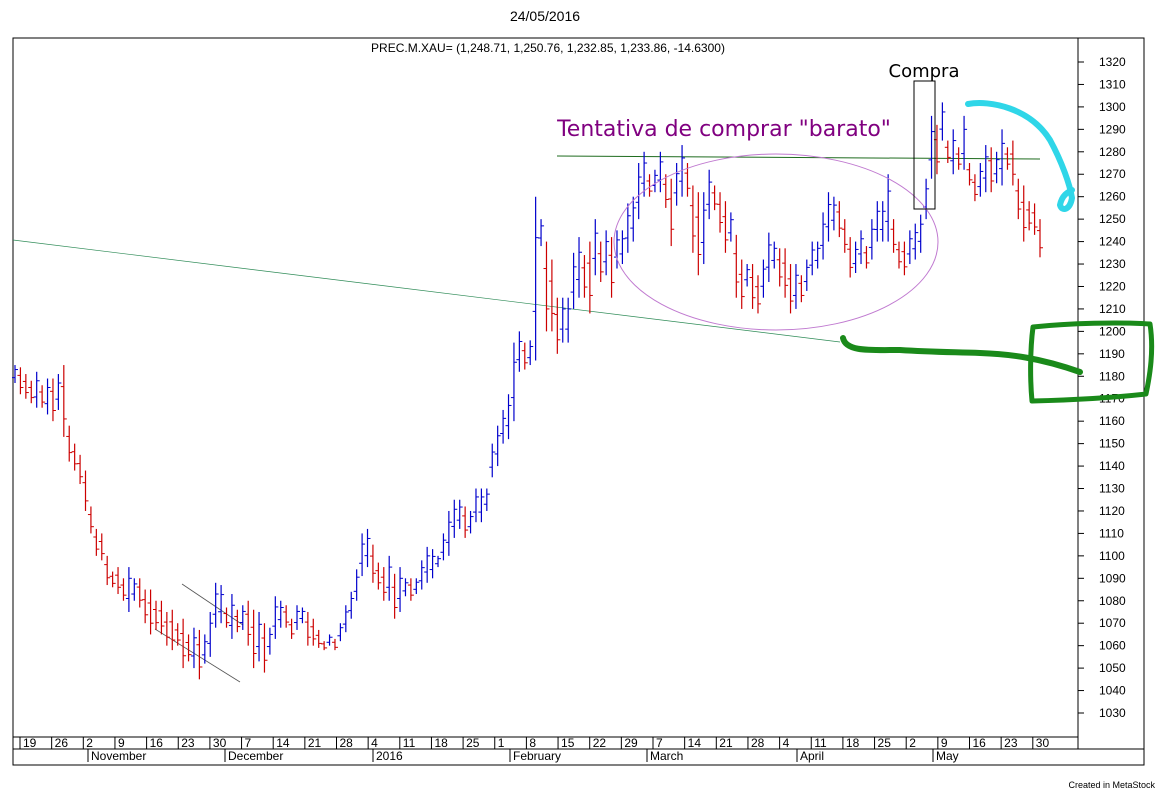  Describe the element at coordinates (1112, 174) in the screenshot. I see `y-tick-label: 1270` at that location.